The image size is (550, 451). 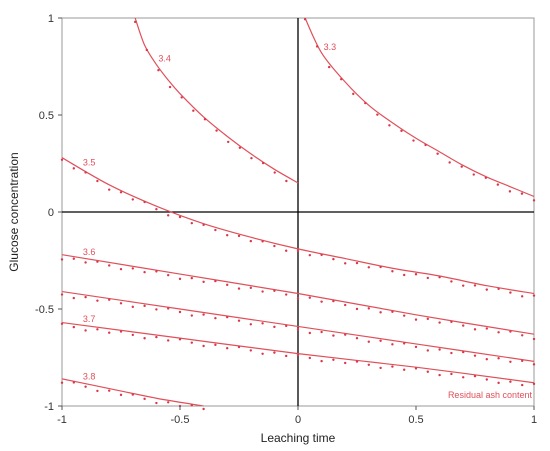 What do you see at coordinates (216, 101) in the screenshot?
I see `contour-line-3.4` at bounding box center [216, 101].